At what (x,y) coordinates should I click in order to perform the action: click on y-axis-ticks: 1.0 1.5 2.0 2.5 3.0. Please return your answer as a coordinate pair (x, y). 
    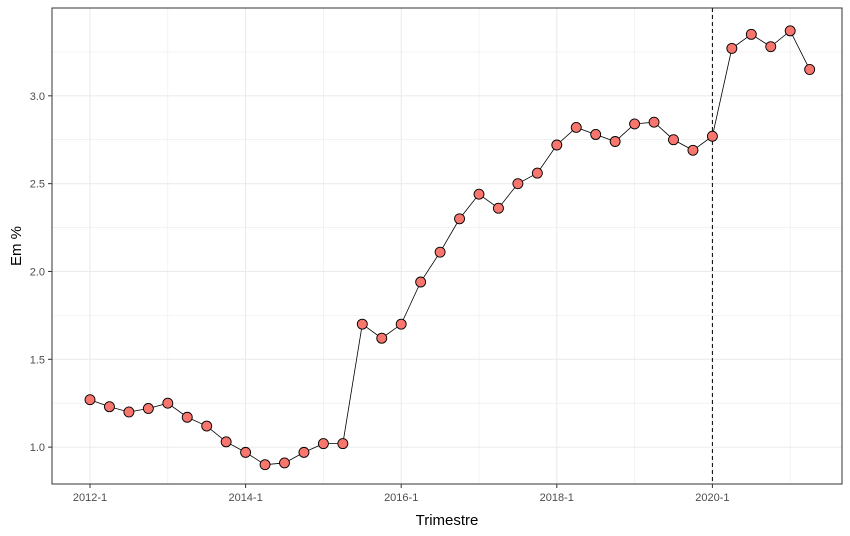
    Looking at the image, I should click on (41, 272).